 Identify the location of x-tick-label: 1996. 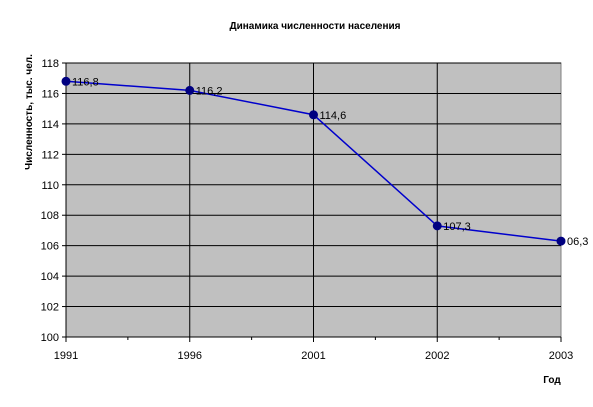
(190, 356).